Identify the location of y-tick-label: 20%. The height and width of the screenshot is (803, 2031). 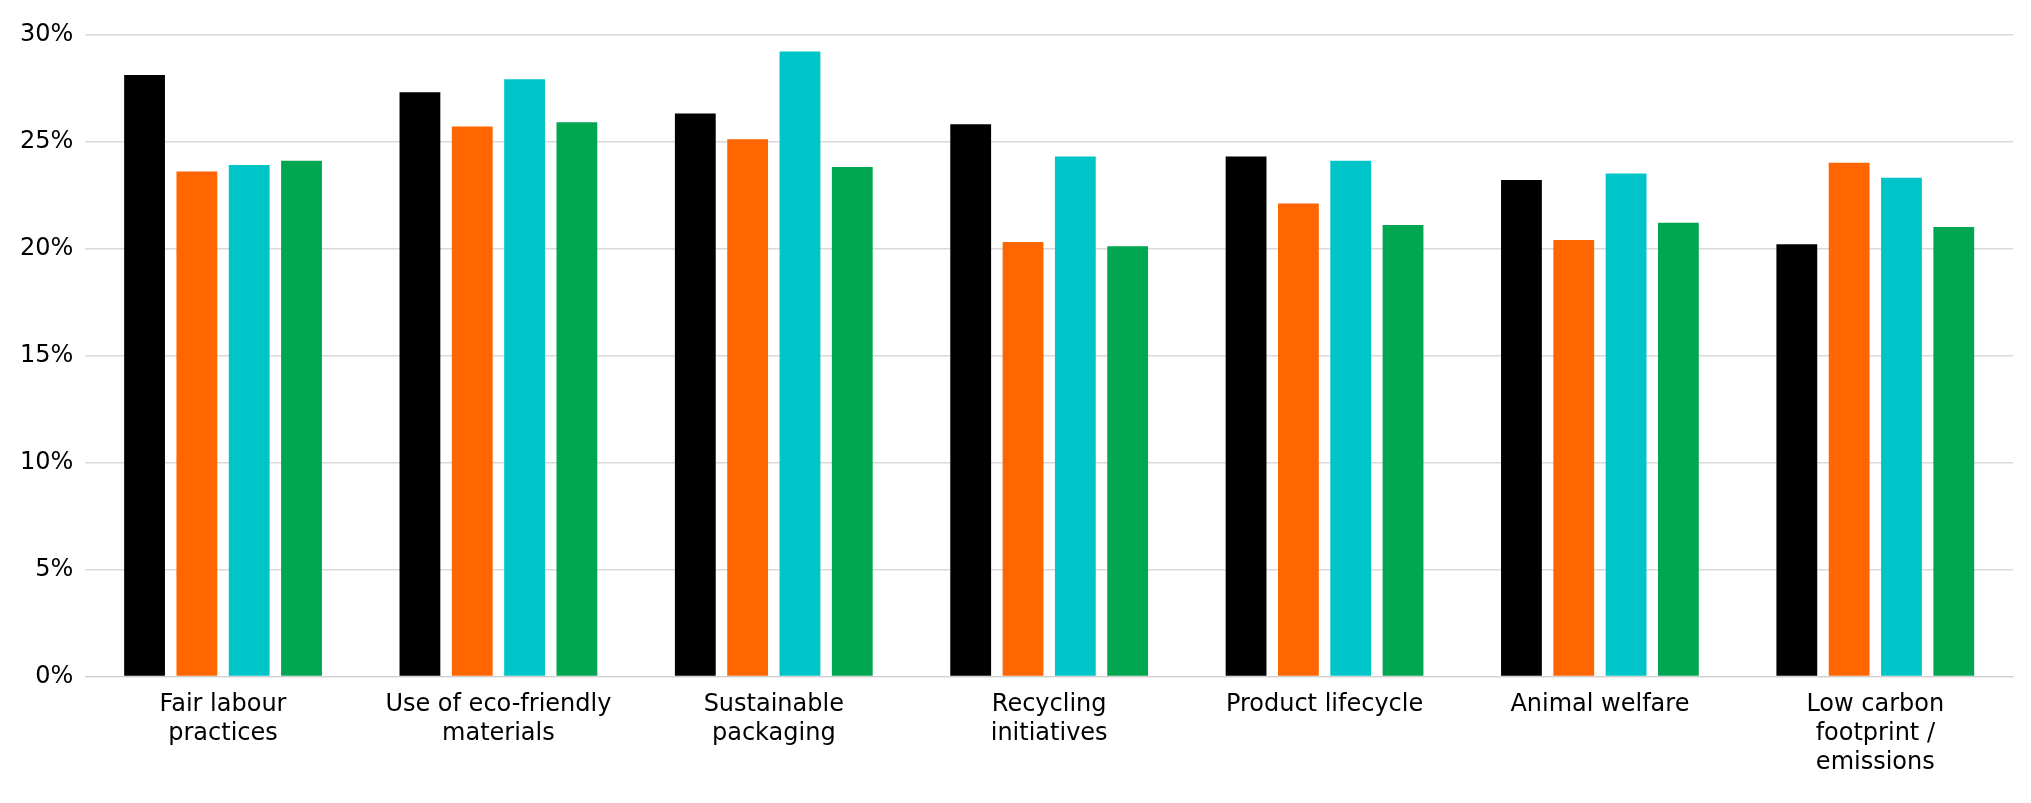
(47, 246).